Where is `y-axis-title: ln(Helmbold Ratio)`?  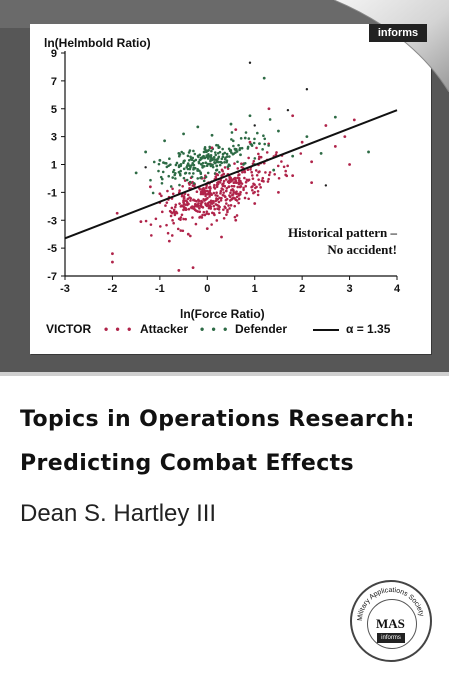
y-axis-title: ln(Helmbold Ratio) is located at coordinates (97, 43).